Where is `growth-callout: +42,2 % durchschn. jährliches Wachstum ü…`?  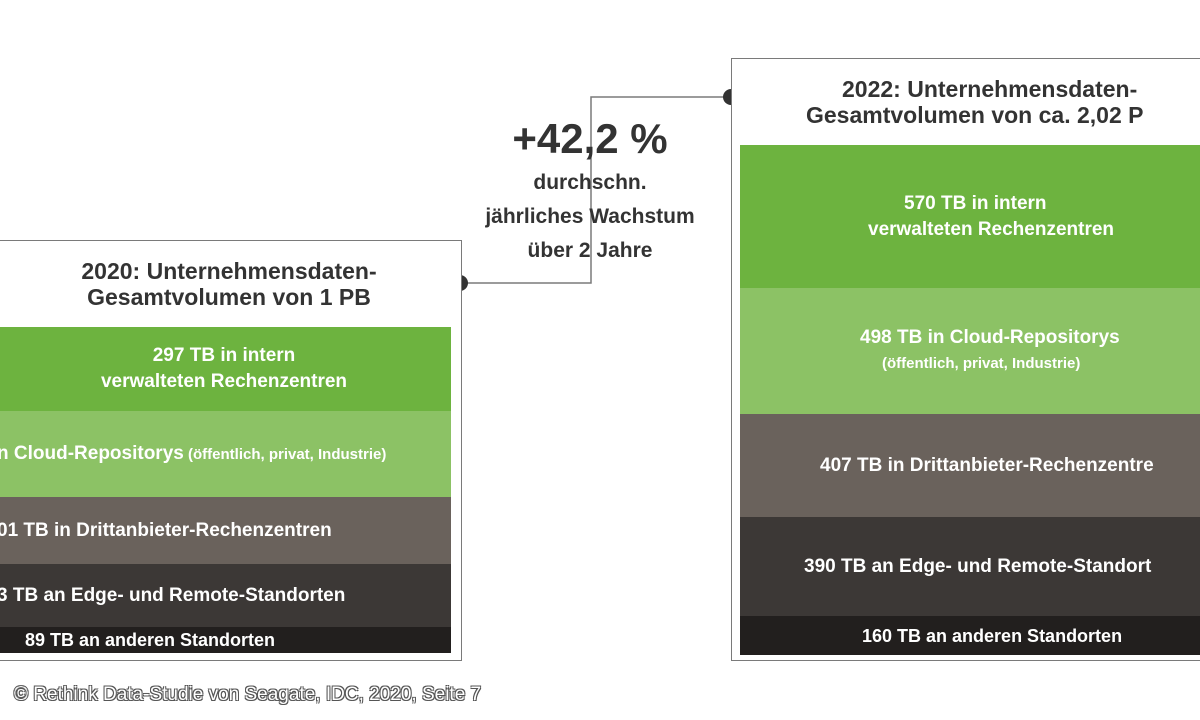 growth-callout: +42,2 % durchschn. jährliches Wachstum ü… is located at coordinates (590, 190).